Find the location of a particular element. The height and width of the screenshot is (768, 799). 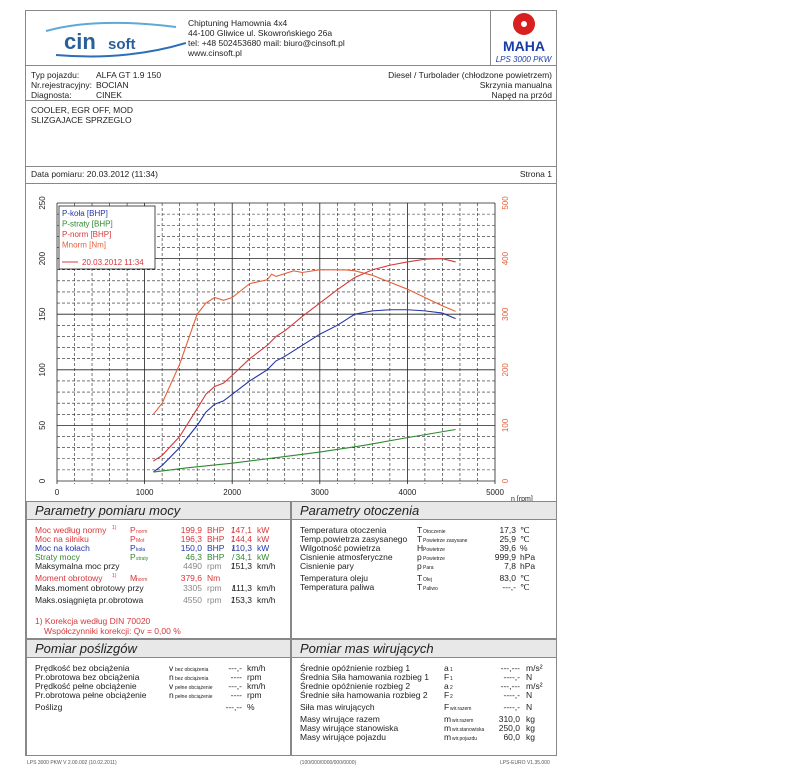

param-label: Pr.obrotowa pełne obciążenie is located at coordinates (91, 695).